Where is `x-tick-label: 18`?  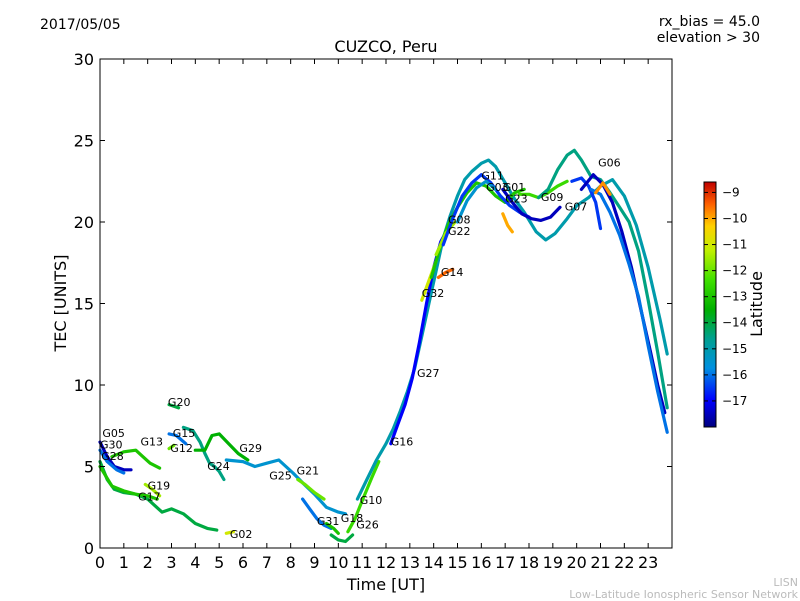 x-tick-label: 18 is located at coordinates (529, 562).